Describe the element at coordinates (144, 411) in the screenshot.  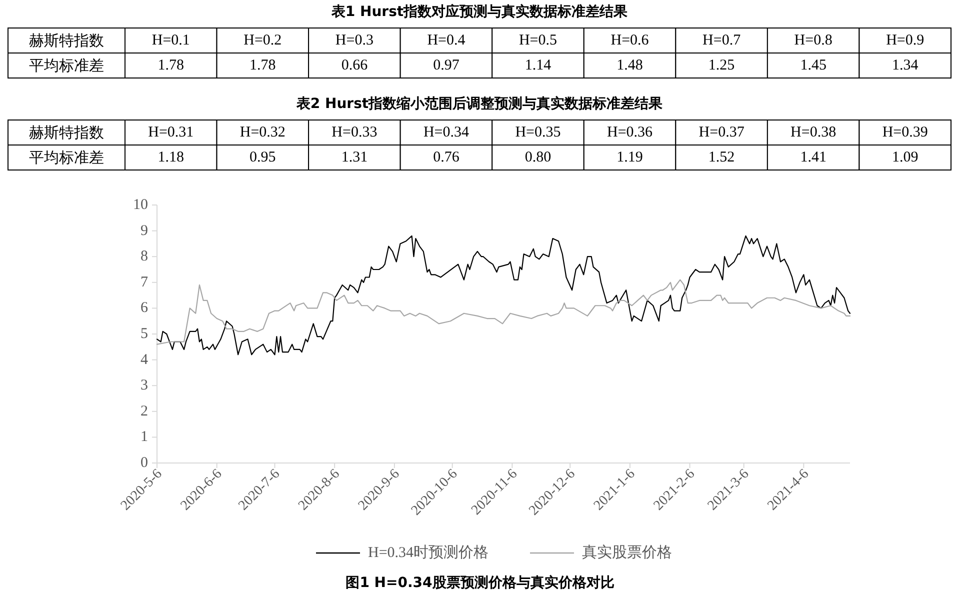
I see `y-tick-label: 2` at that location.